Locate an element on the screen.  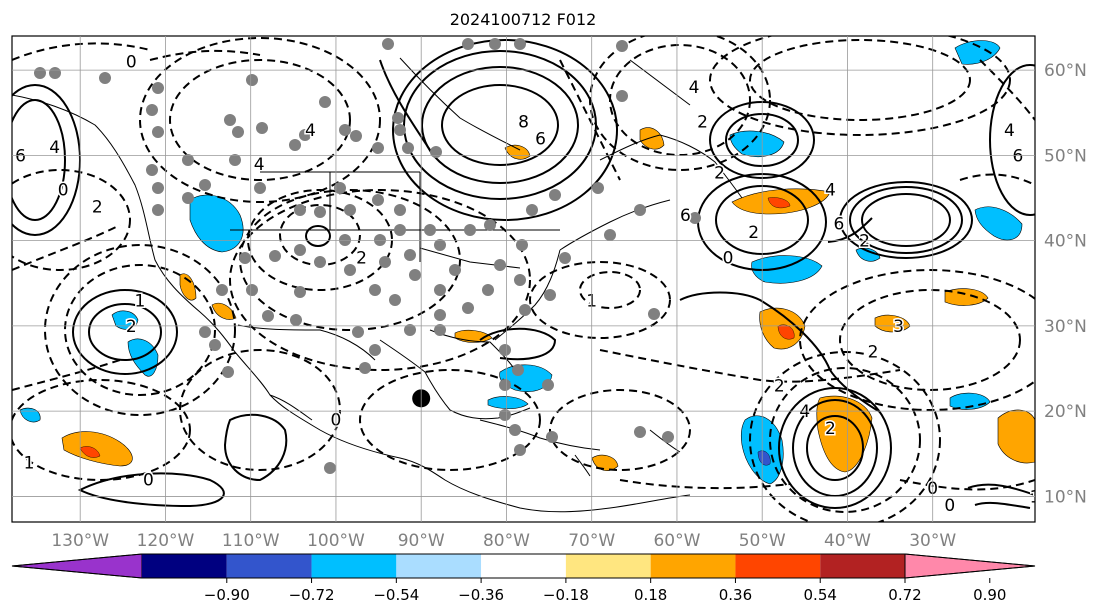
latitude-tick-label: 30°N is located at coordinates (1065, 327).